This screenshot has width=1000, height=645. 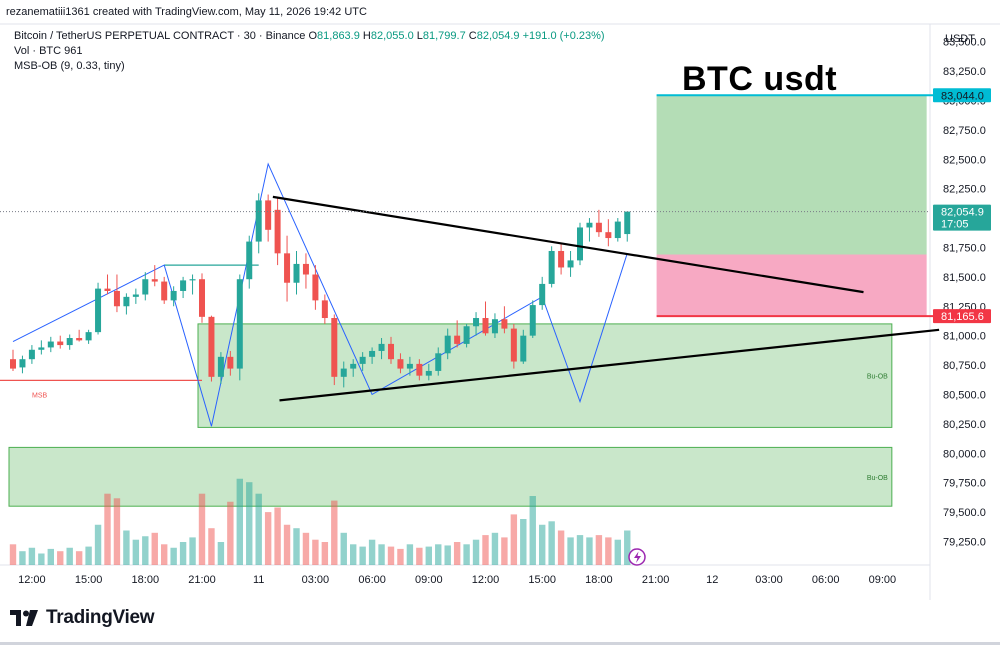 I want to click on stop-price-label-bg, so click(x=962, y=316).